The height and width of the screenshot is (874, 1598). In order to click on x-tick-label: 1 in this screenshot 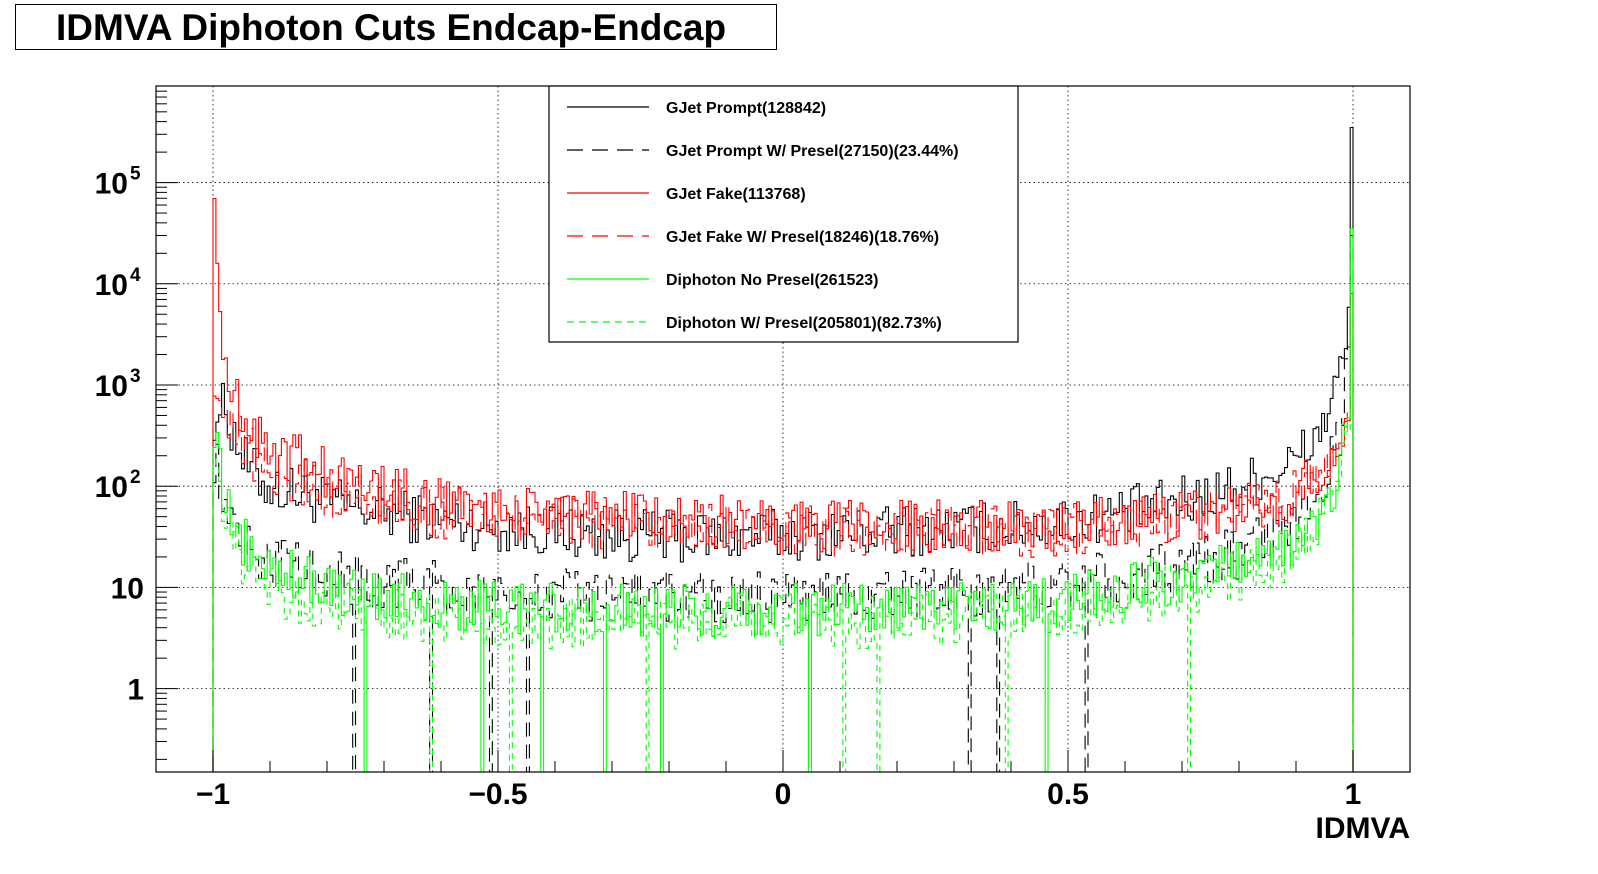, I will do `click(1353, 794)`.